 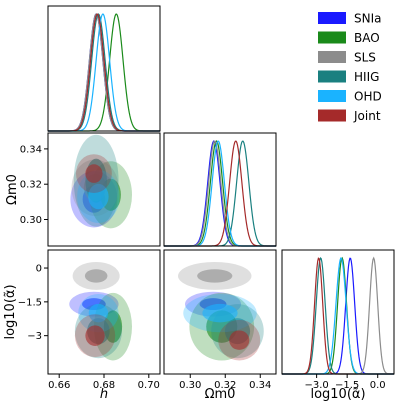 What do you see at coordinates (31, 185) in the screenshot?
I see `y-tick-label: 0.32` at bounding box center [31, 185].